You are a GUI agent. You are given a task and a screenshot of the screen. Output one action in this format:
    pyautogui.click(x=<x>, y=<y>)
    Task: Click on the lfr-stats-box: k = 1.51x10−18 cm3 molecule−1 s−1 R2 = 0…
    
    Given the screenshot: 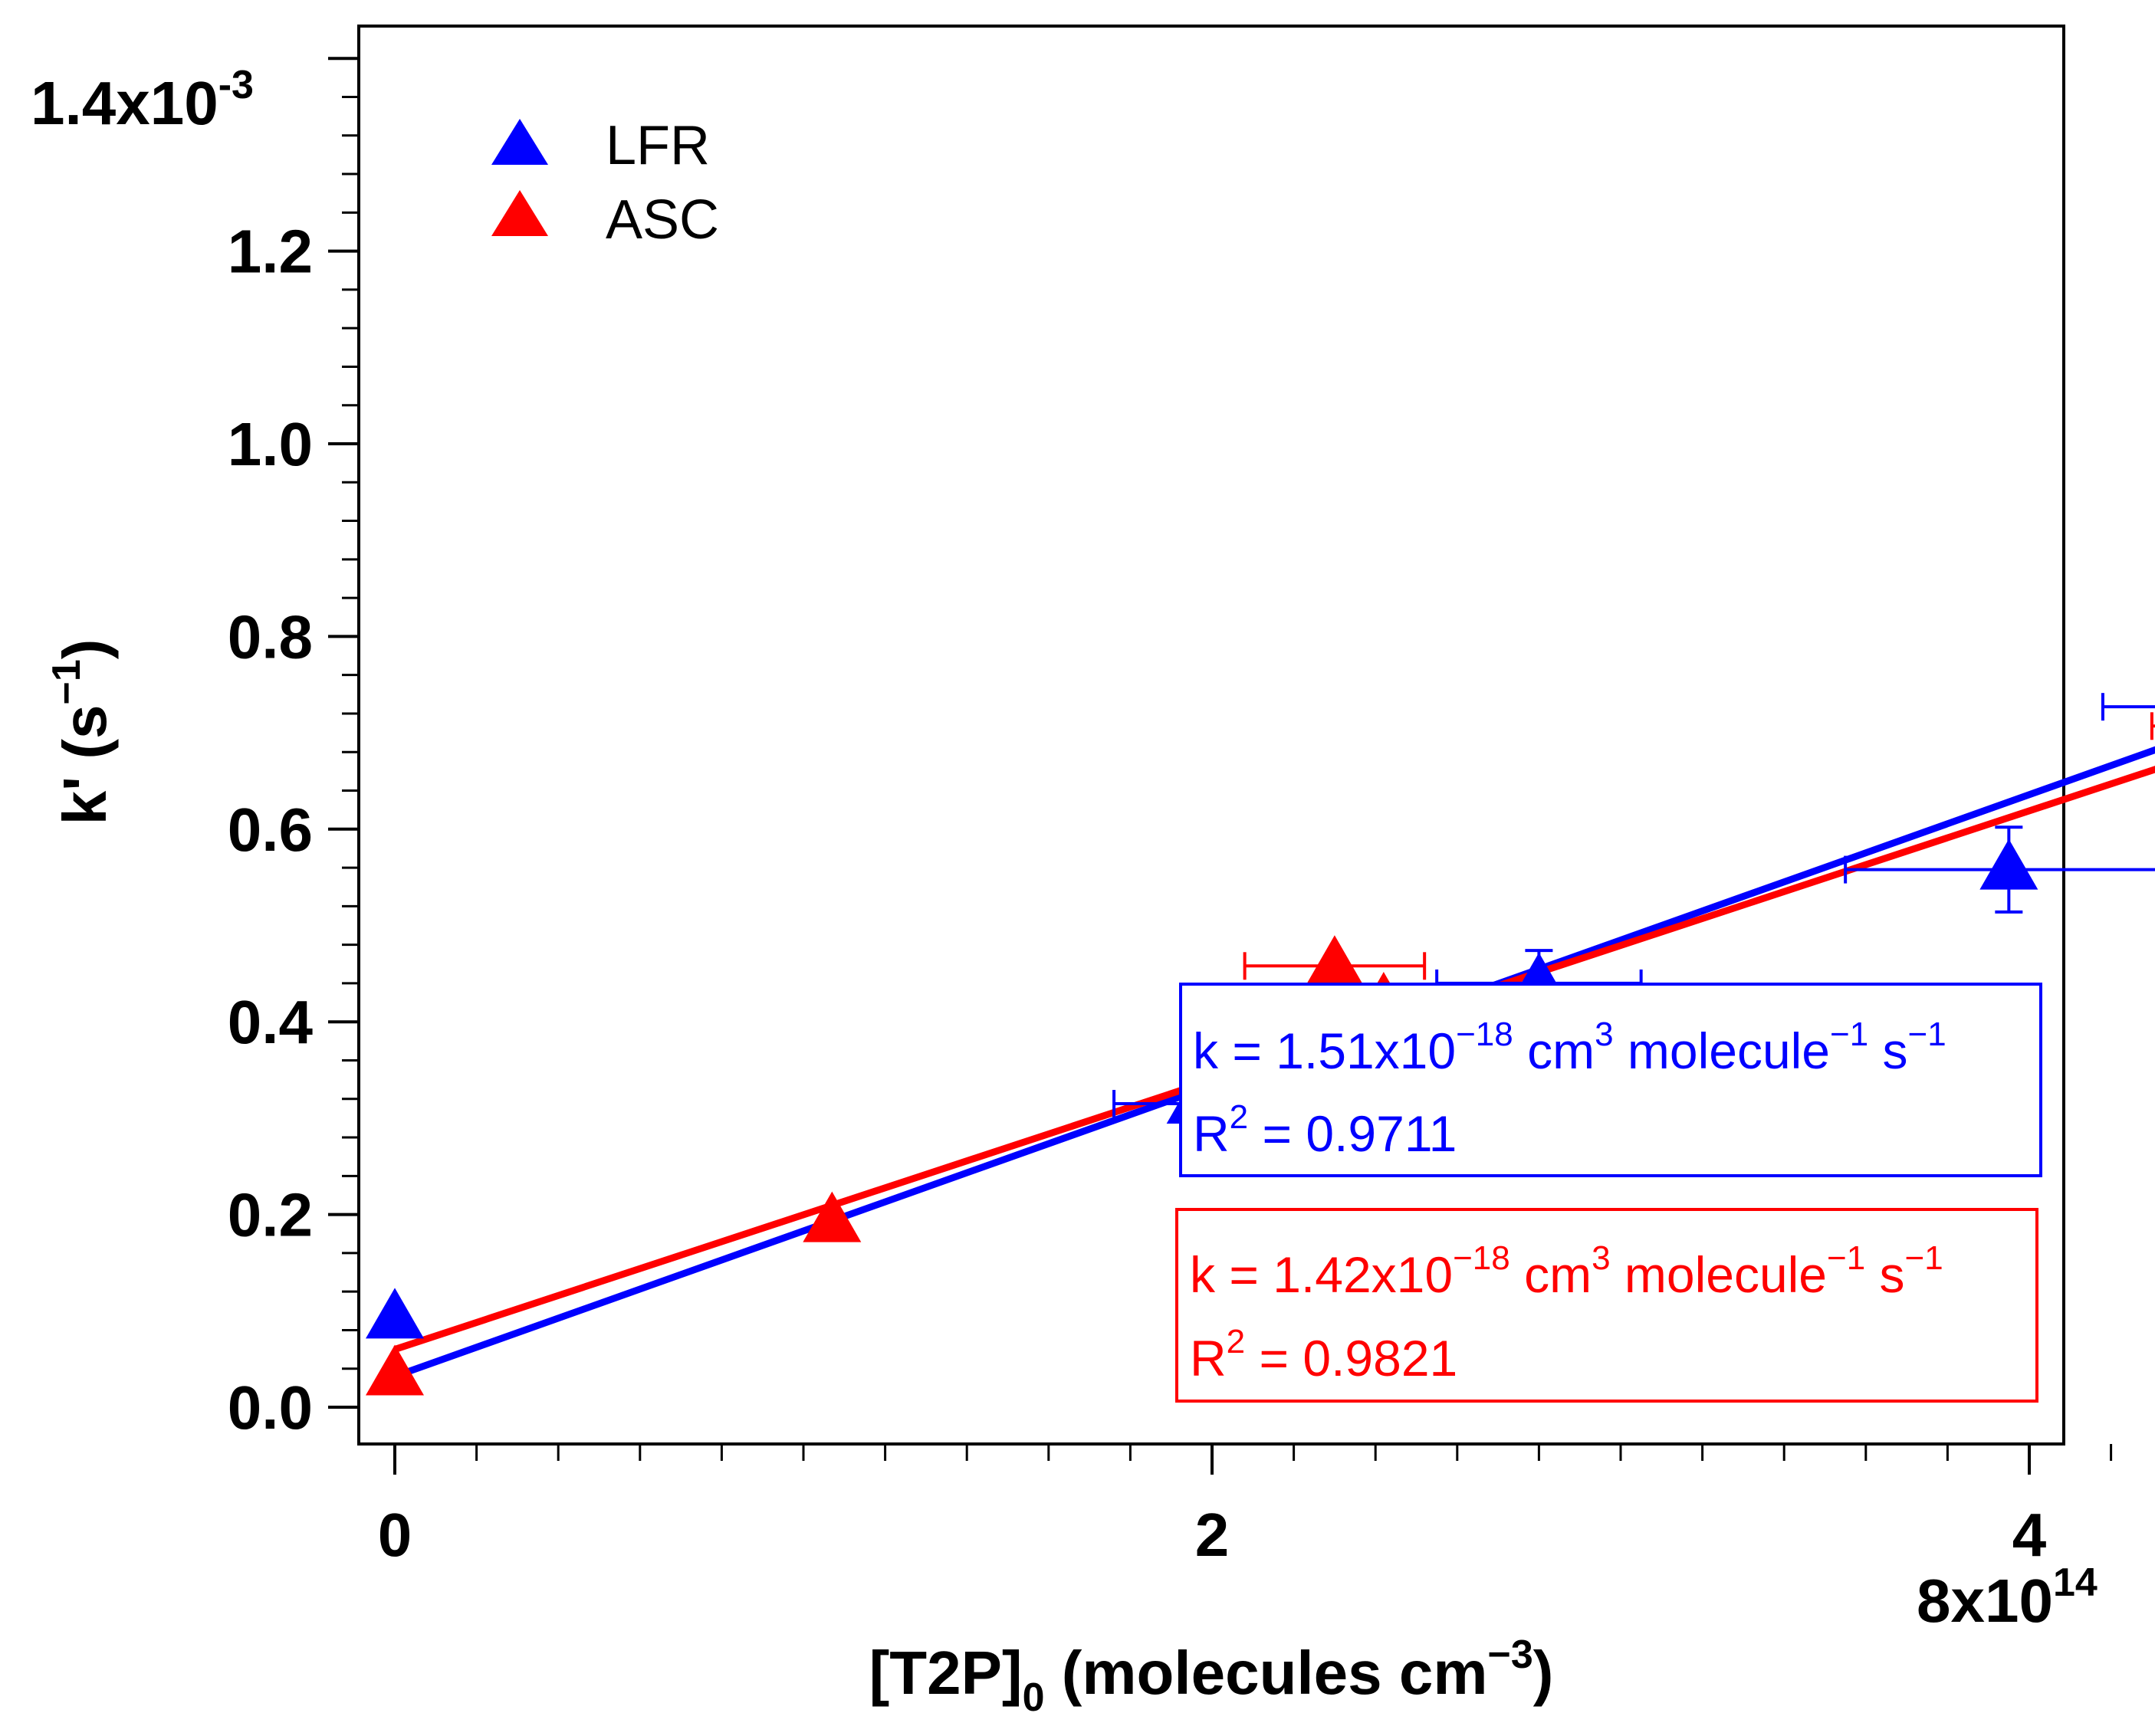 What is the action you would take?
    pyautogui.click(x=1611, y=1080)
    